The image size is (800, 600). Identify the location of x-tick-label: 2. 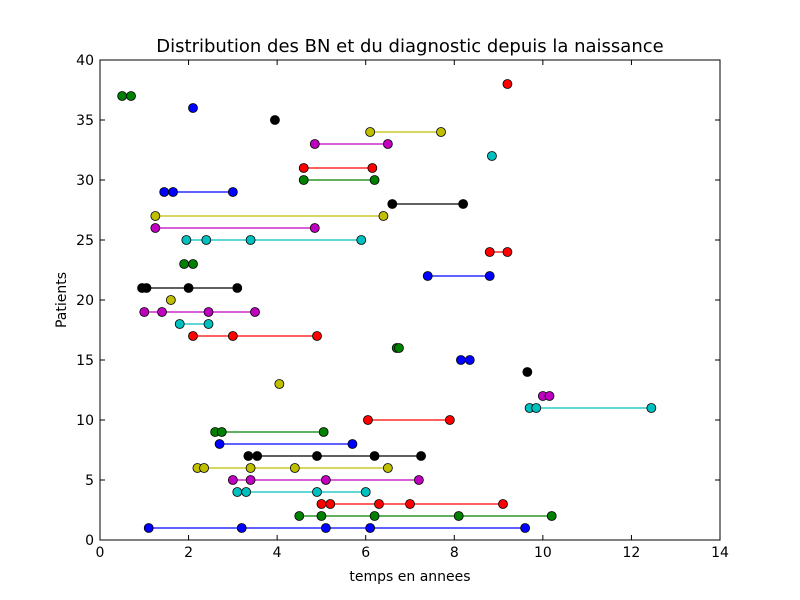
(188, 553).